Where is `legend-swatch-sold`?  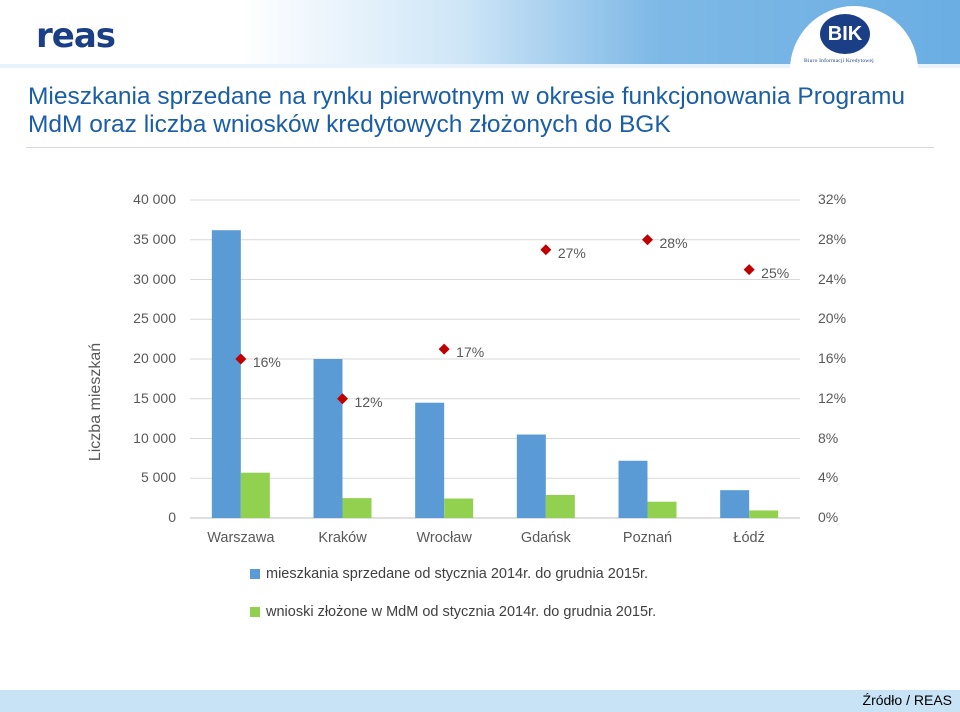 legend-swatch-sold is located at coordinates (255, 574).